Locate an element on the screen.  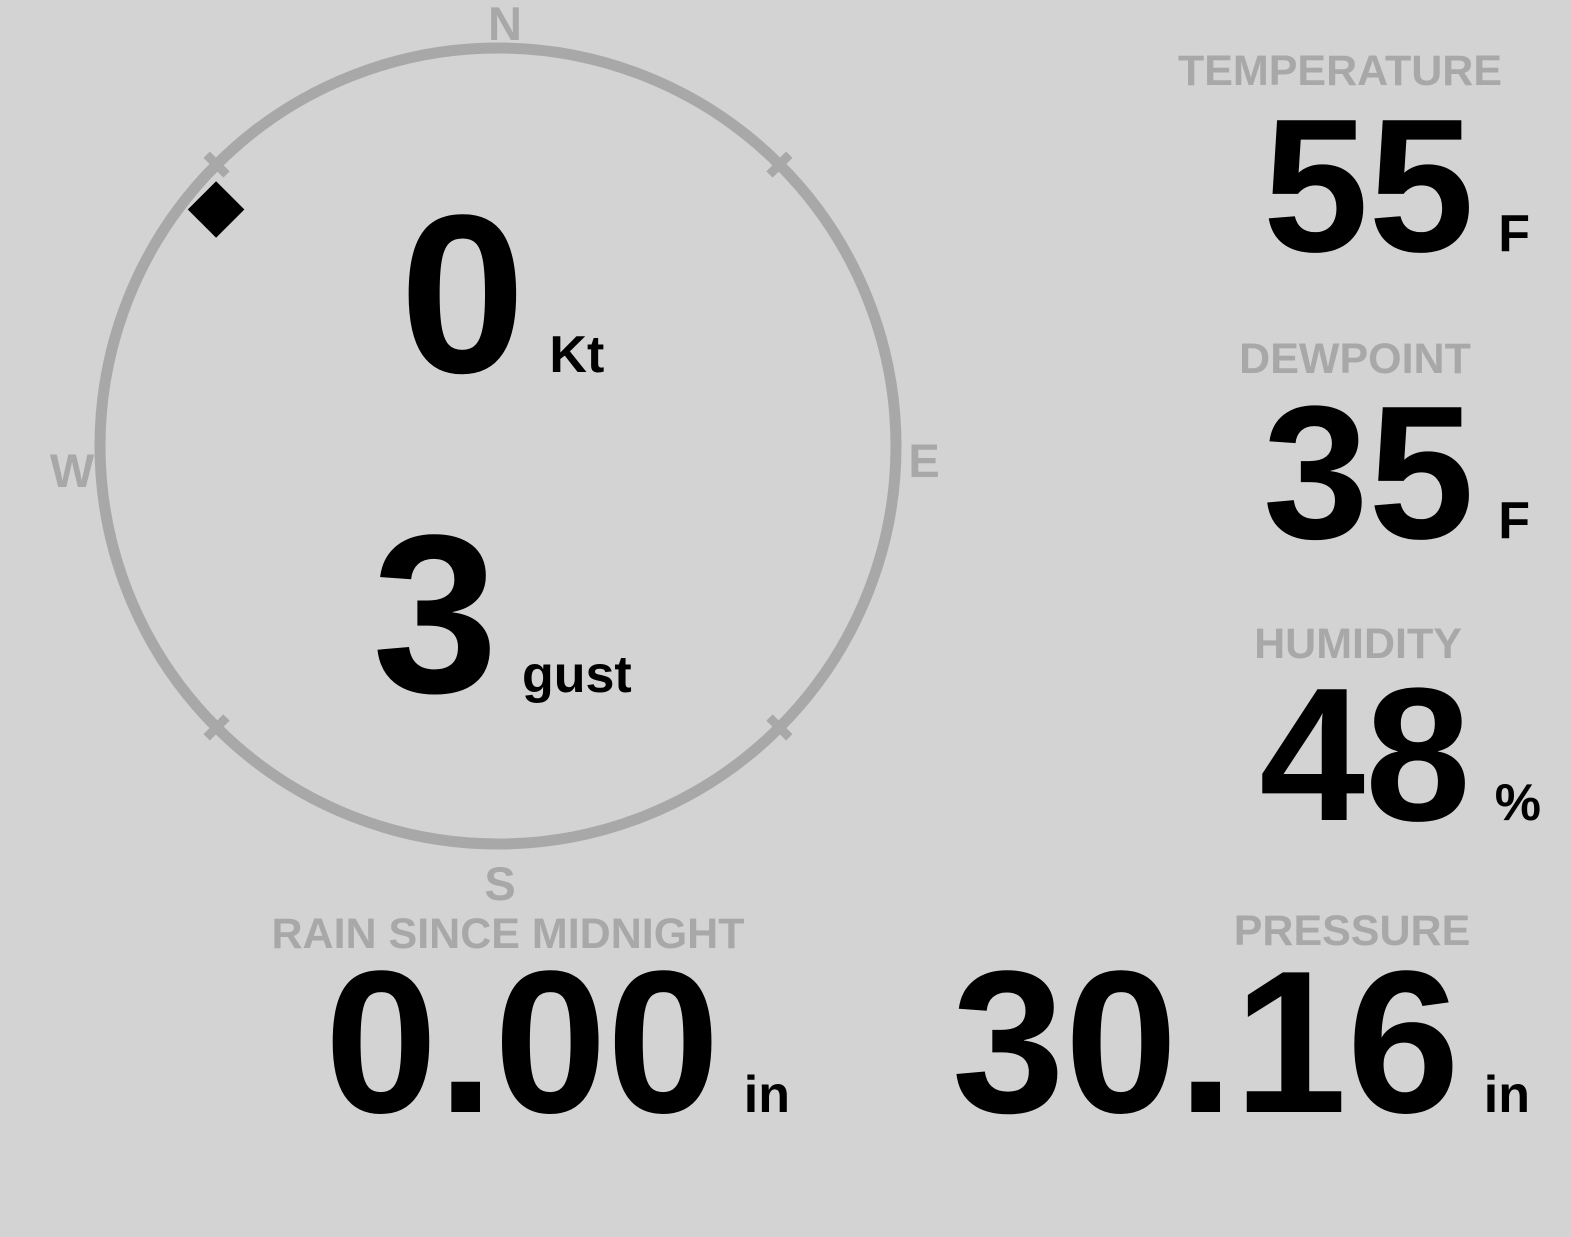
tick-northwest is located at coordinates (216, 164).